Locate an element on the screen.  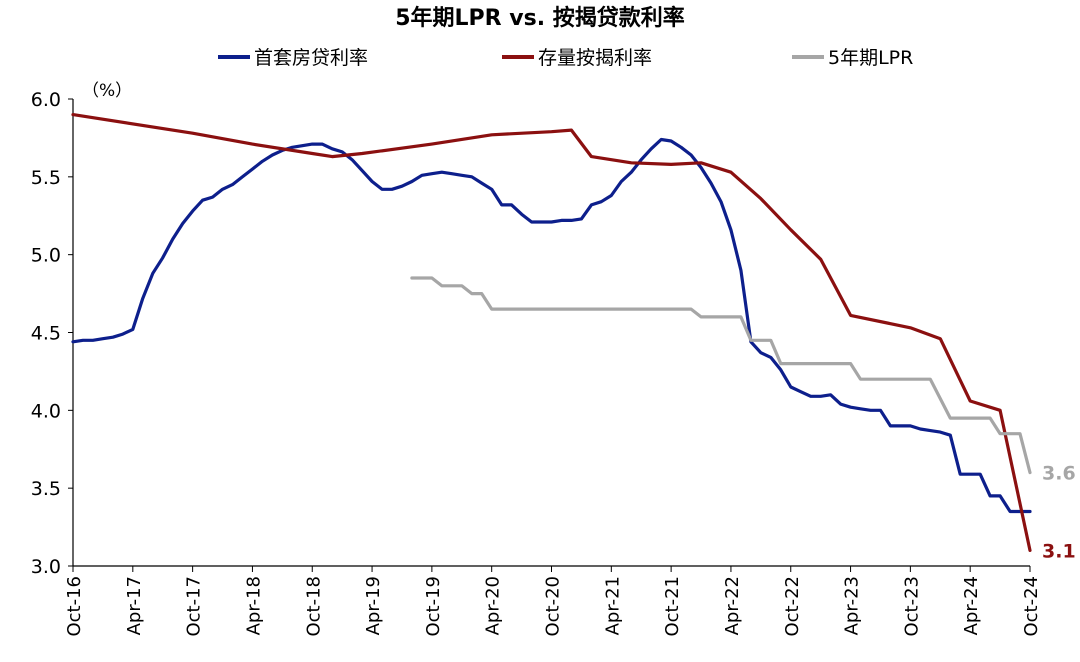
y-tick-label: 5.0 is located at coordinates (46, 256).